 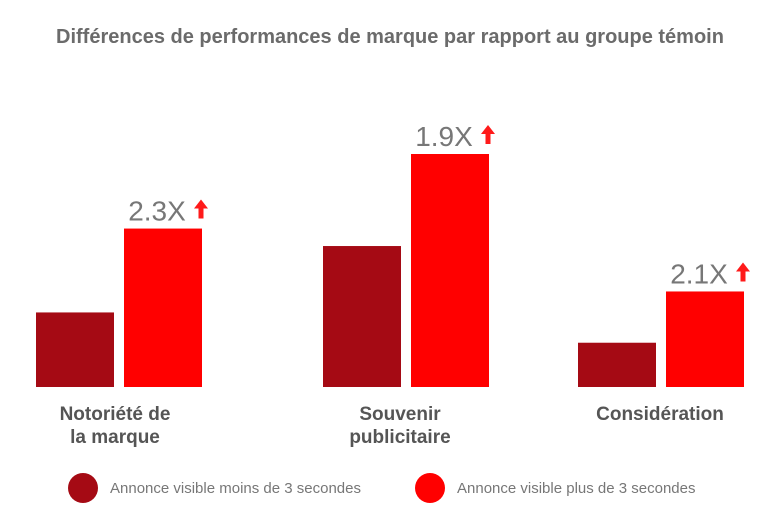 I want to click on legend-swatch-low, so click(x=83, y=488).